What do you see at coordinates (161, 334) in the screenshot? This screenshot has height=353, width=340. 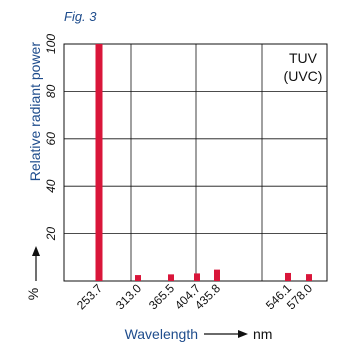 I see `x-axis-label: Wavelength` at bounding box center [161, 334].